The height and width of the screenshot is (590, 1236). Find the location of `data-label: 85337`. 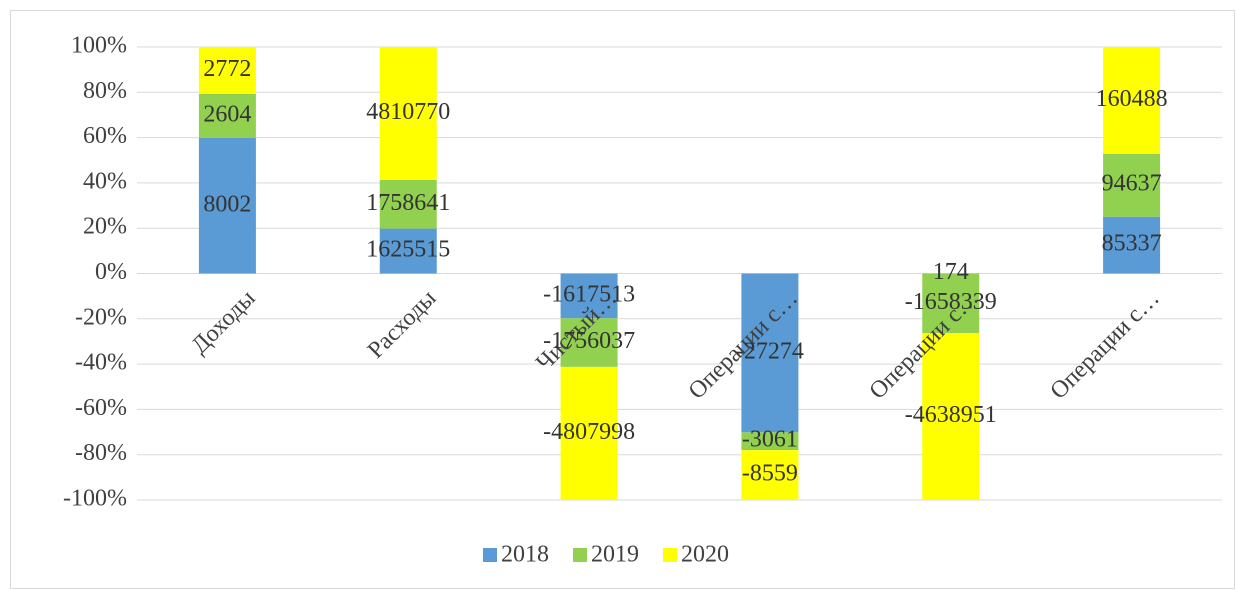

data-label: 85337 is located at coordinates (1132, 244).